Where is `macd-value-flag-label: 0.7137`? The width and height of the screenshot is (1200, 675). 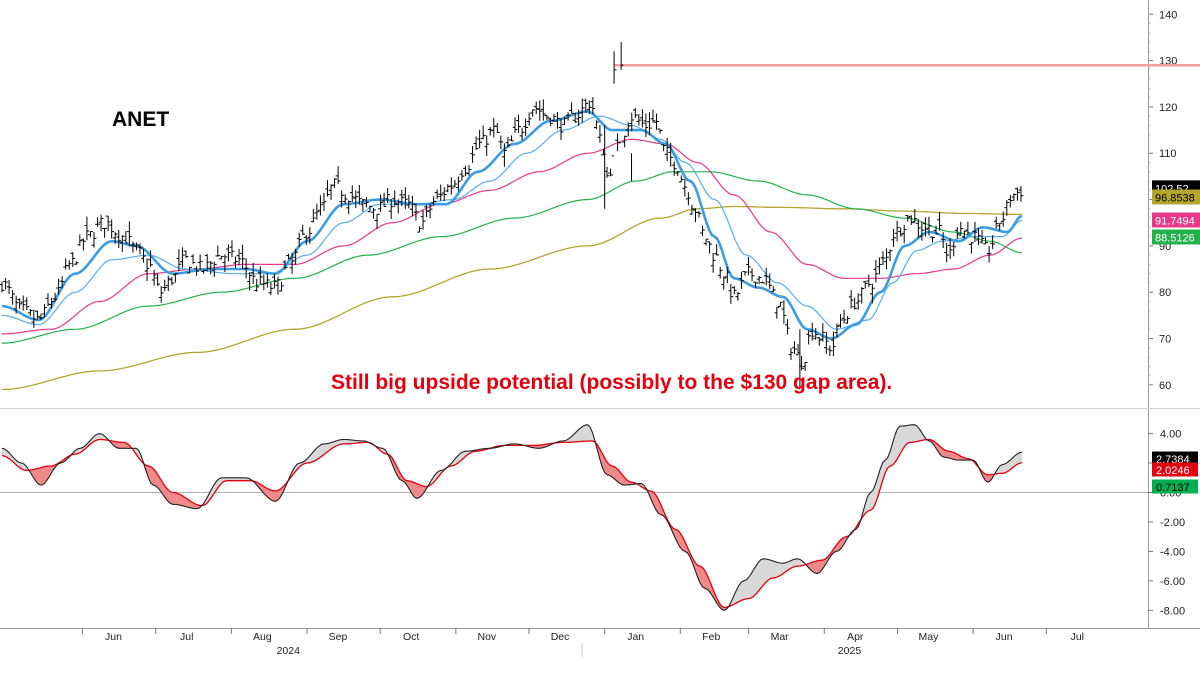
macd-value-flag-label: 0.7137 is located at coordinates (1173, 488).